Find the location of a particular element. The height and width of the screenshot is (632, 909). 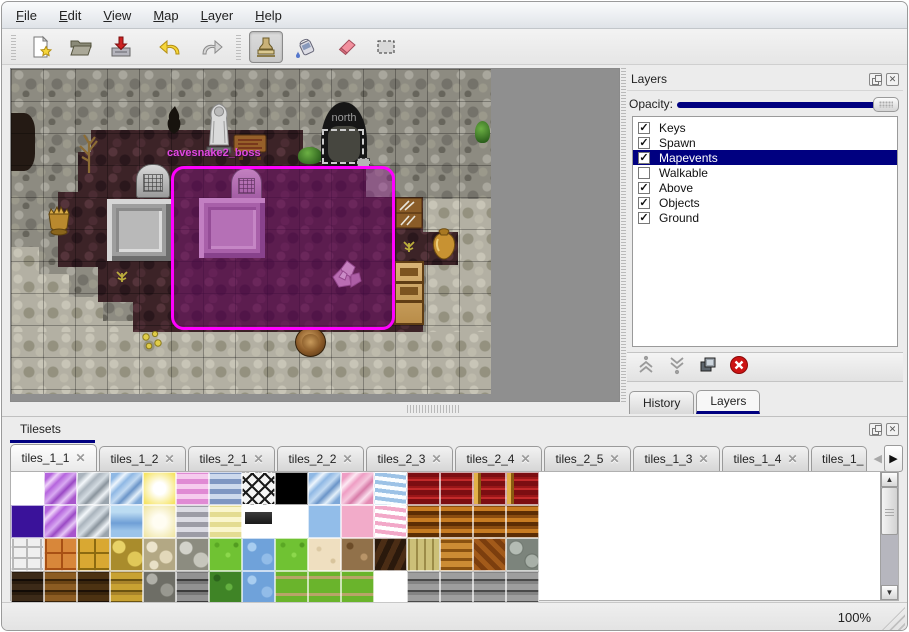

tile-wall-graystone is located at coordinates (159, 587).